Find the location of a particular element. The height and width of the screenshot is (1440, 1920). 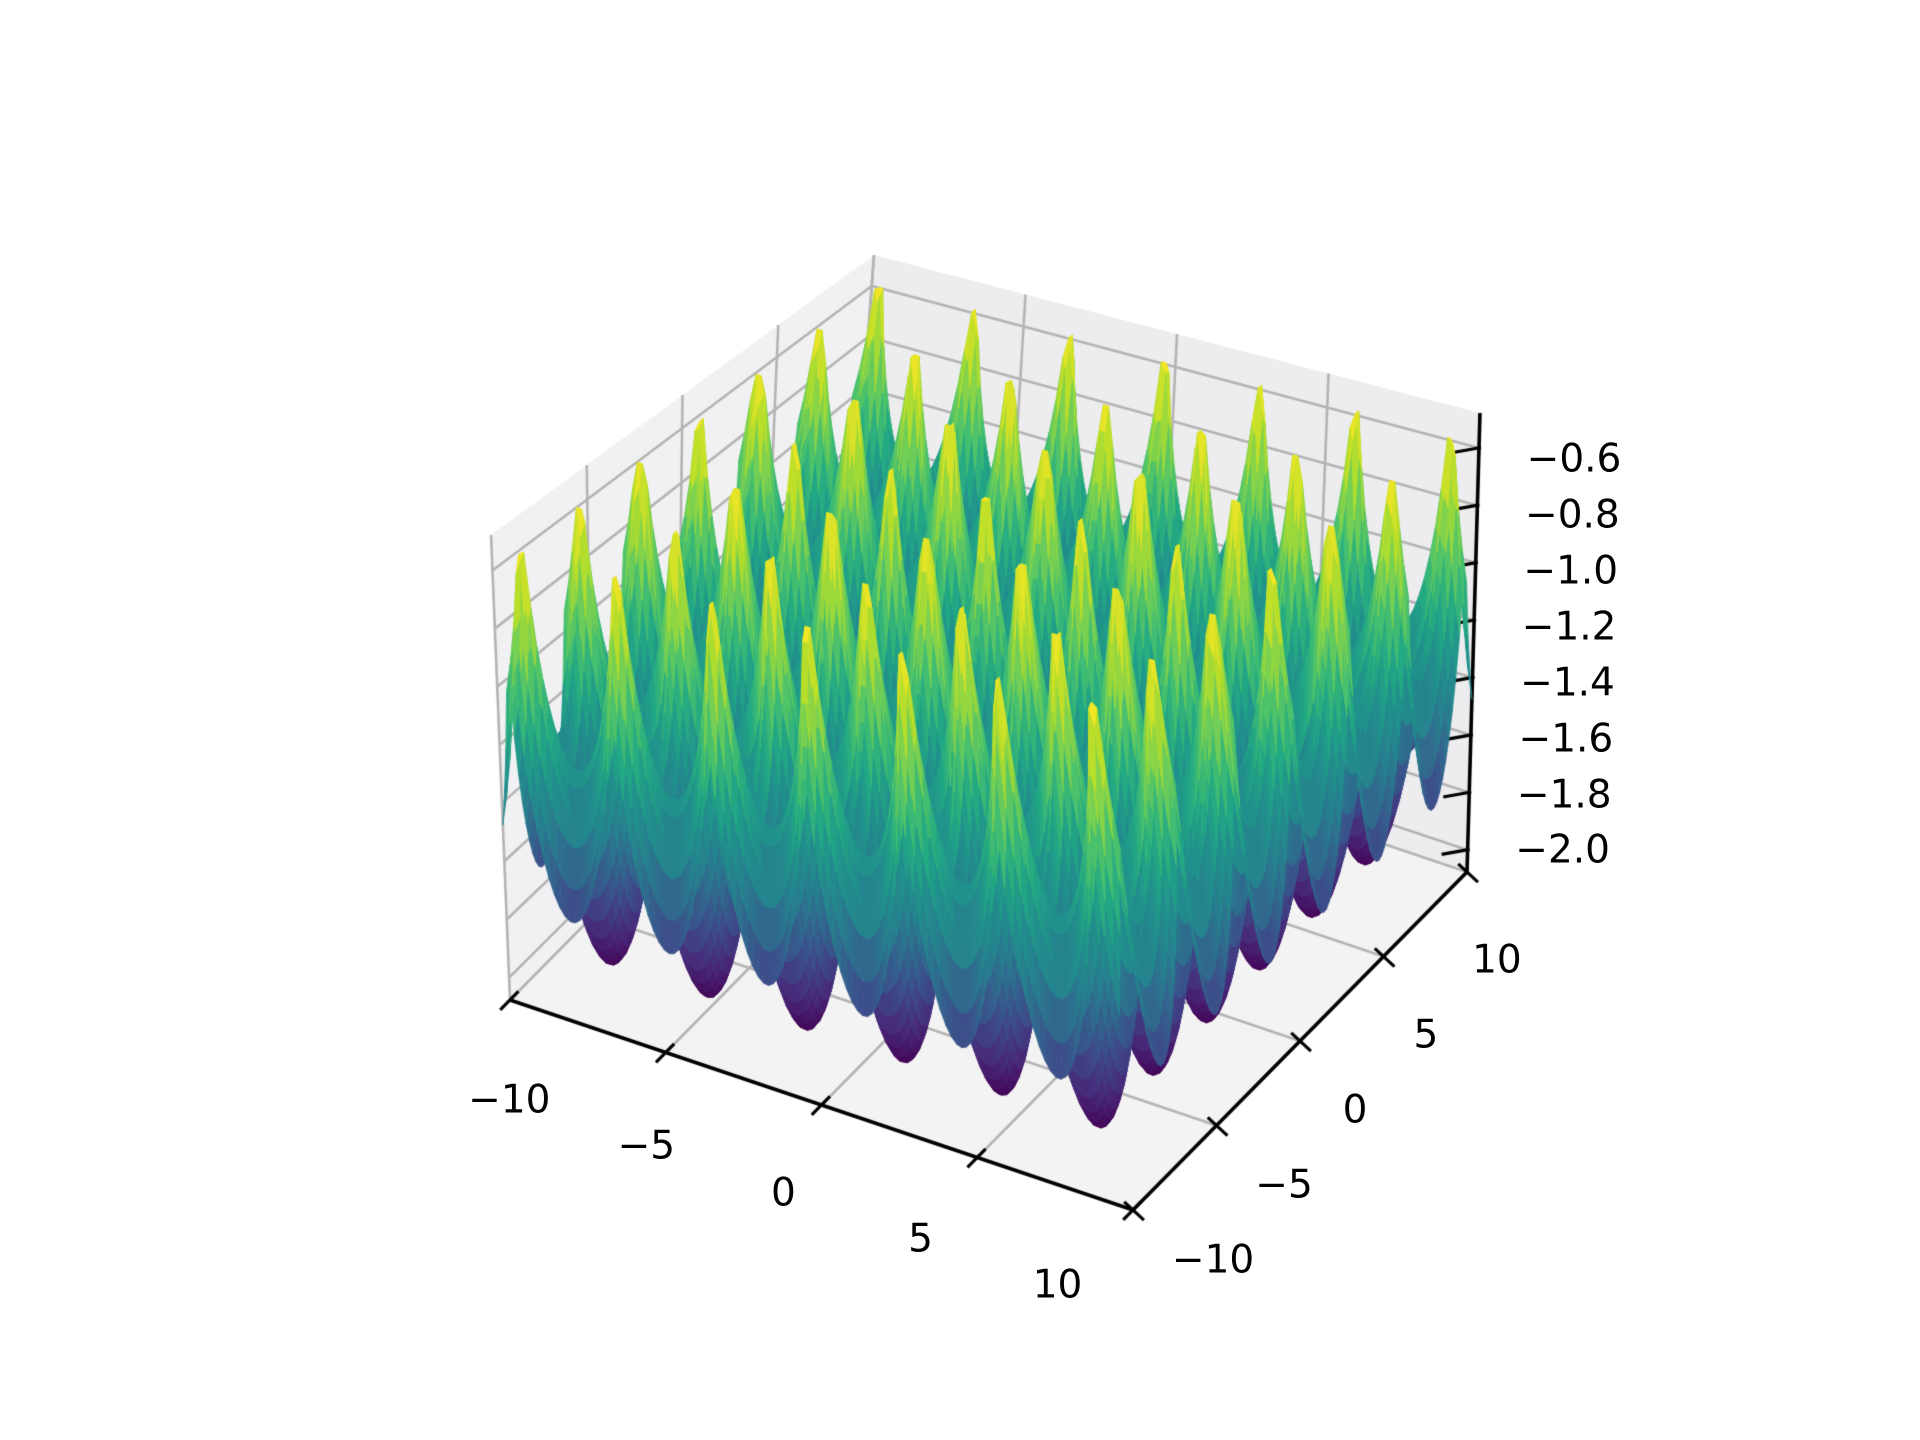

y-axis-tick-label: 0 is located at coordinates (1355, 1110).